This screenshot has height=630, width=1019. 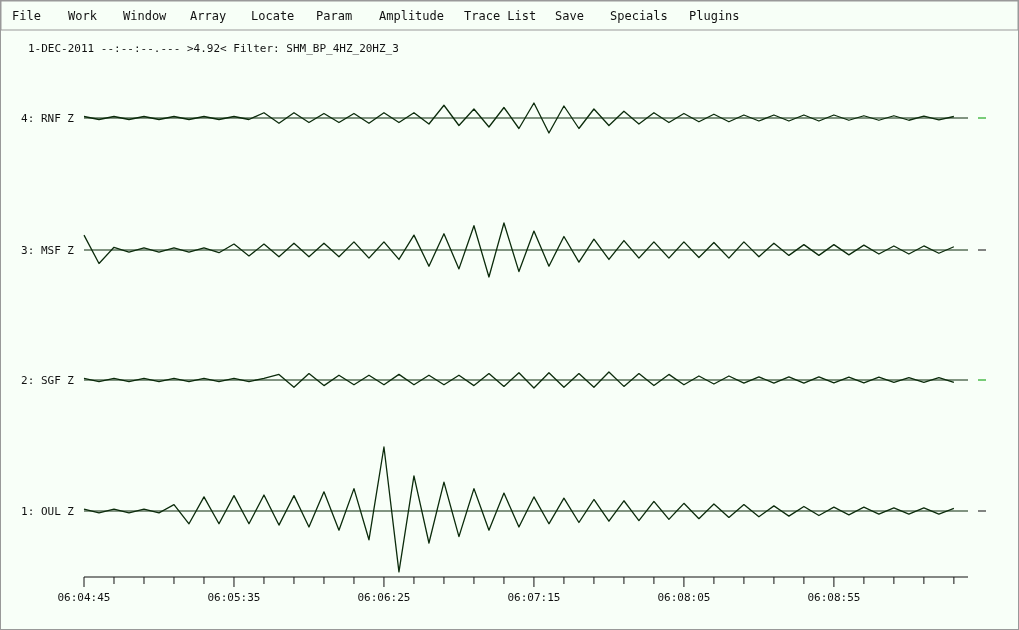 I want to click on series-label: 1: OUL Z, so click(x=48, y=511).